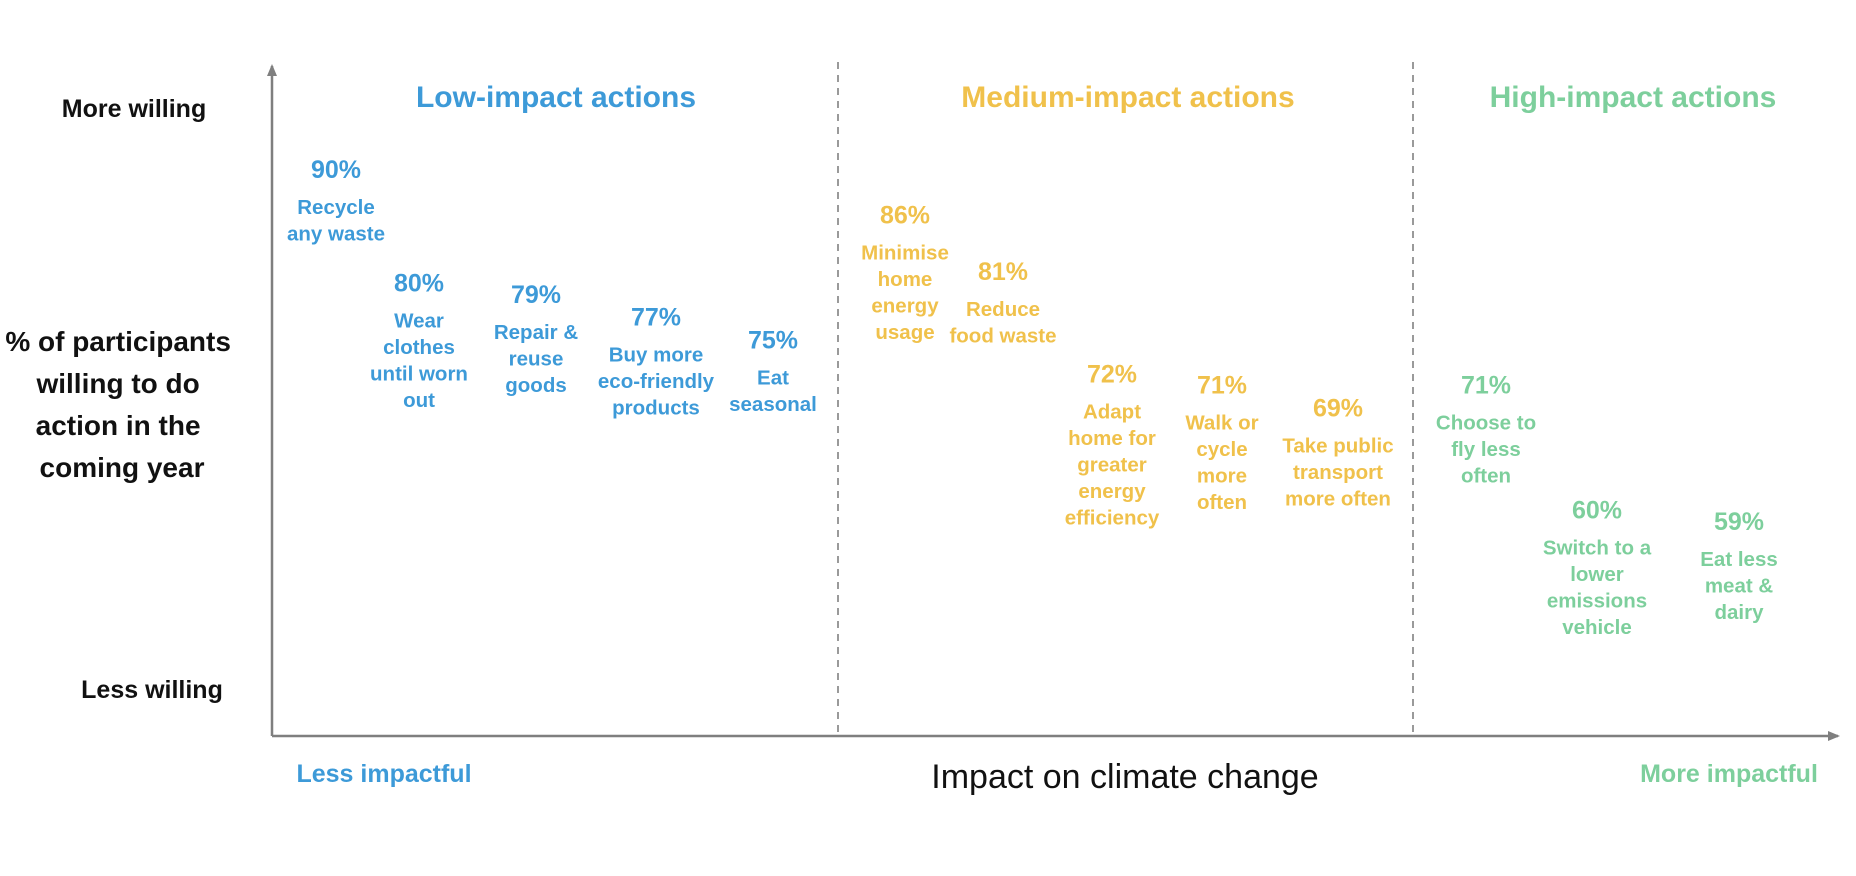  I want to click on data-point-label: eco-friendly, so click(656, 381).